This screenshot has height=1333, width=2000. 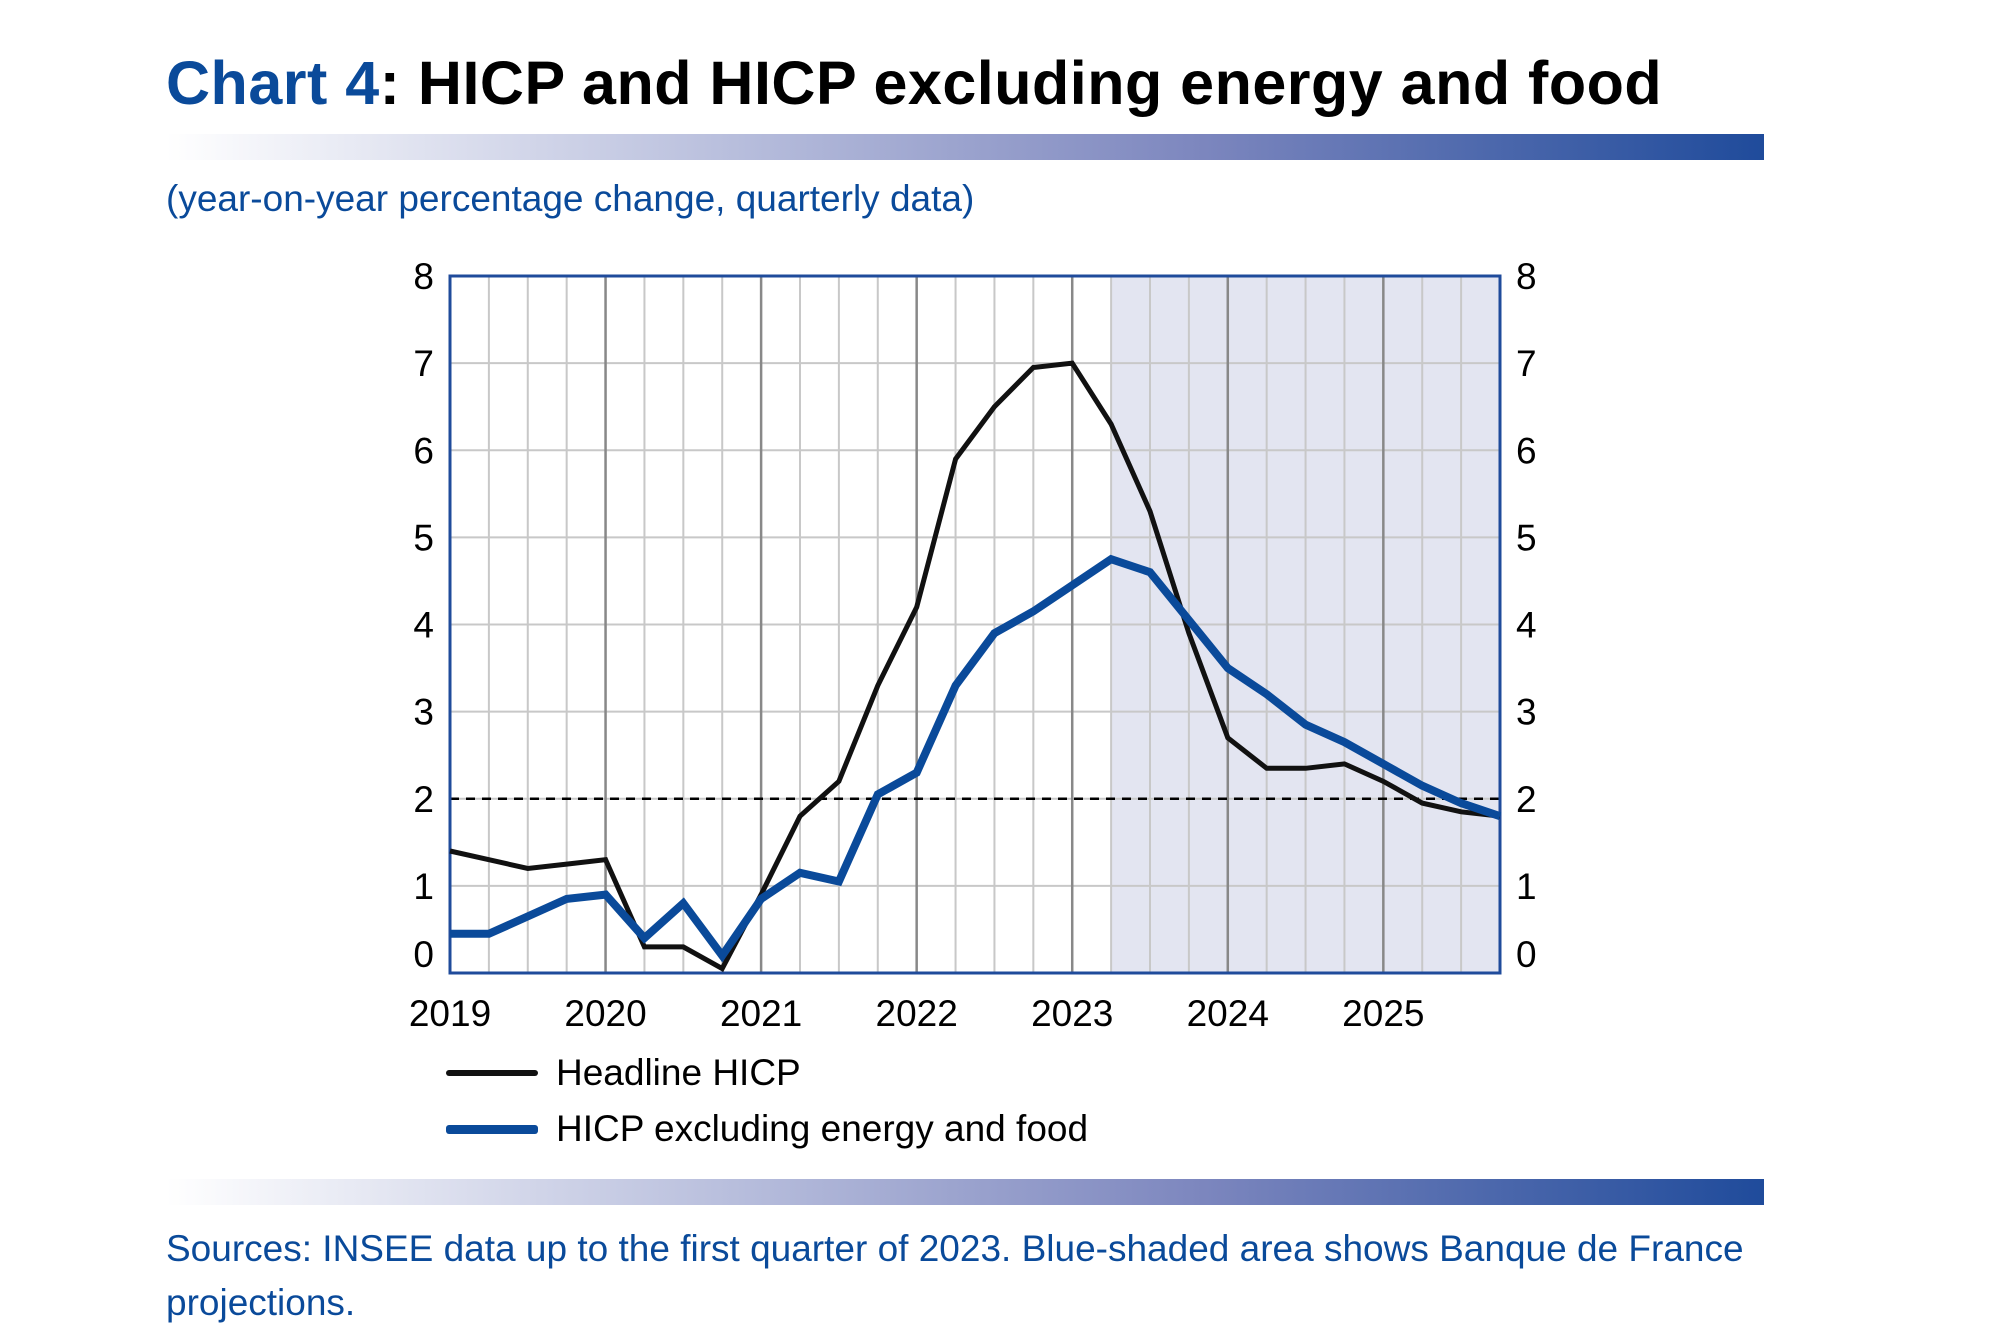 I want to click on x-tick-label: 2022, so click(x=917, y=1013).